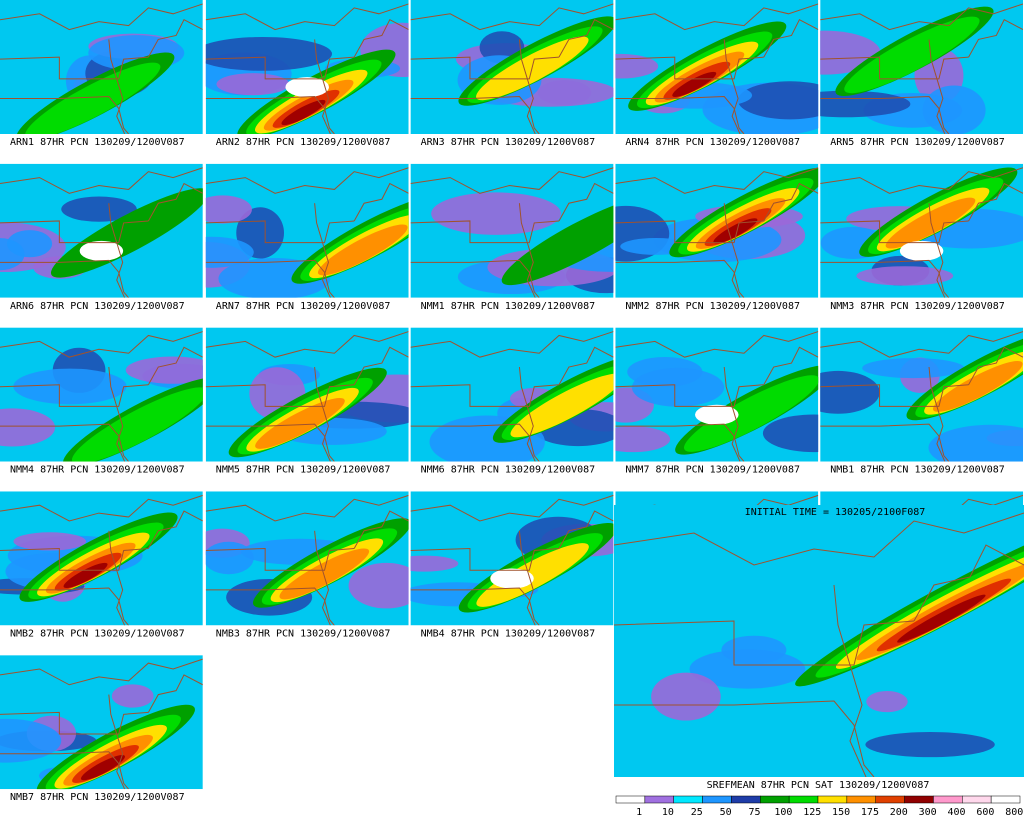 Image resolution: width=1024 pixels, height=819 pixels. Describe the element at coordinates (922, 408) in the screenshot. I see `ensemble-panel: NMB1 87HR PCN 130209/1200V087` at that location.